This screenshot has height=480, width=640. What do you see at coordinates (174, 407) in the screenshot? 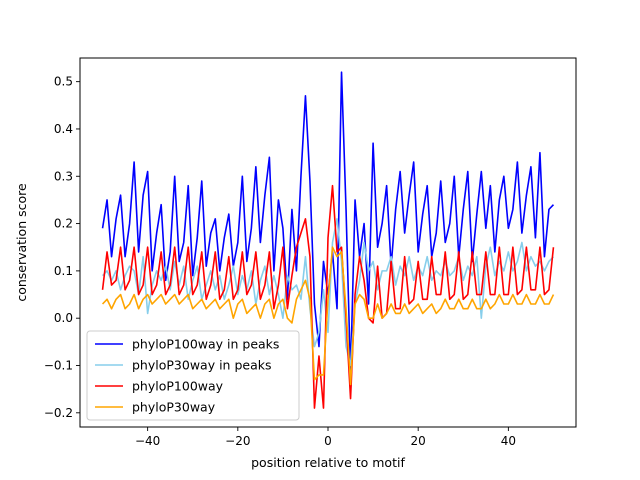
I see `legend-label-3: phyloP30way` at bounding box center [174, 407].